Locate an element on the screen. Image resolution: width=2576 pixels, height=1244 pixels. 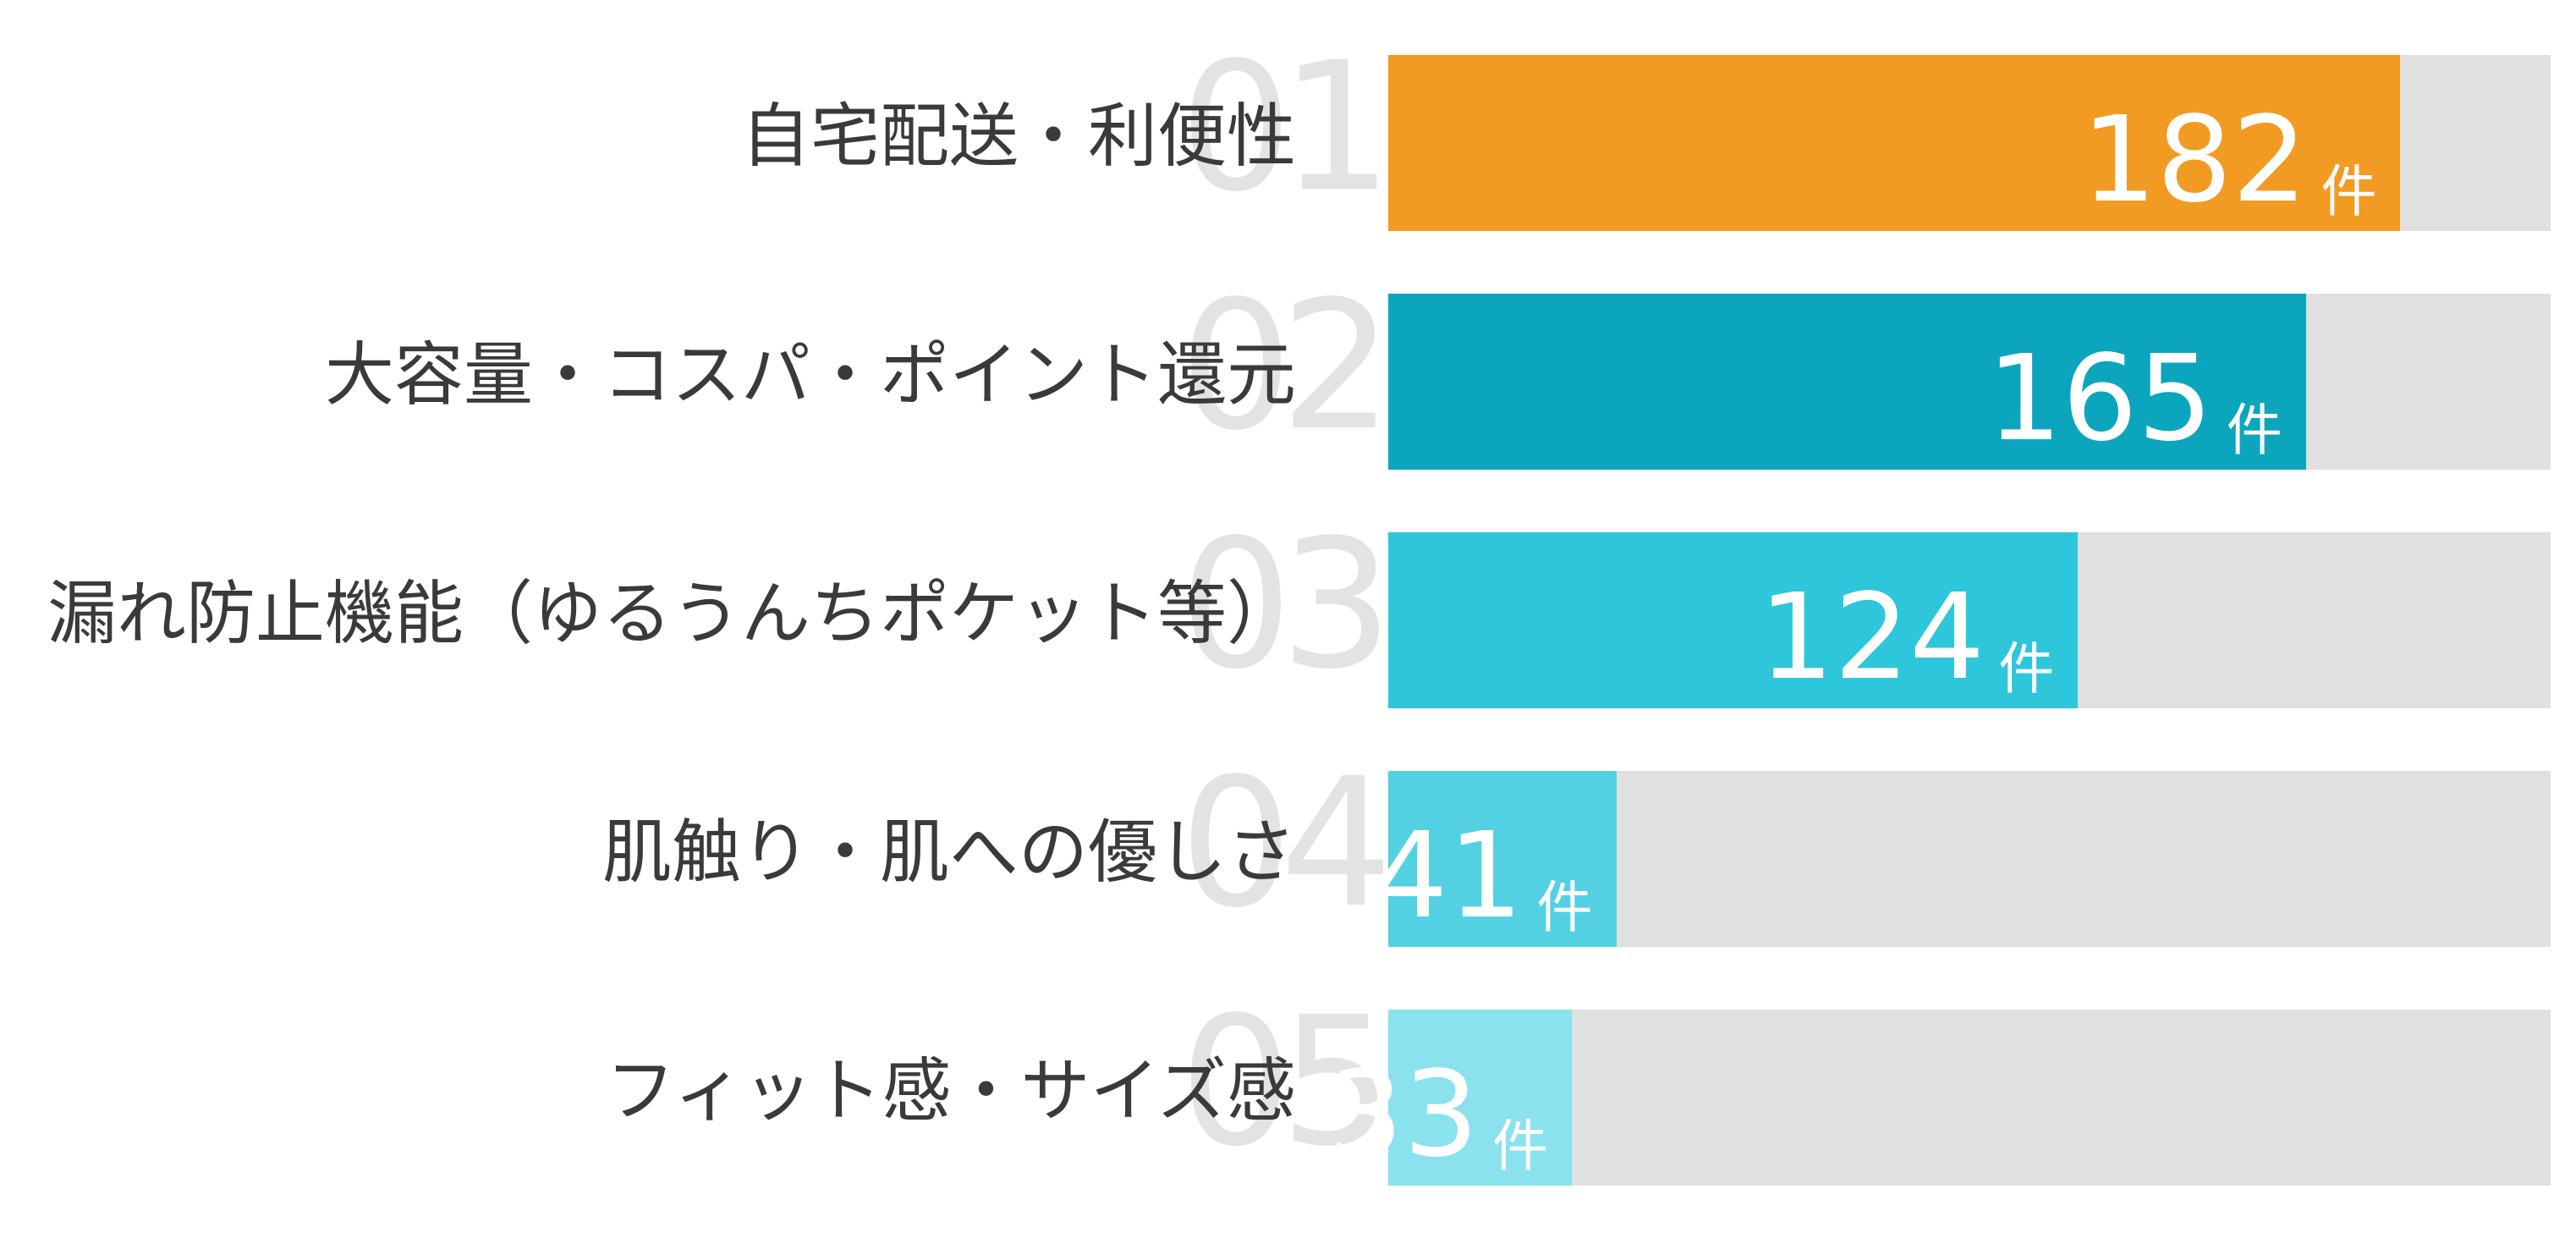
bar-value-group: 33 件 is located at coordinates (1438, 1115).